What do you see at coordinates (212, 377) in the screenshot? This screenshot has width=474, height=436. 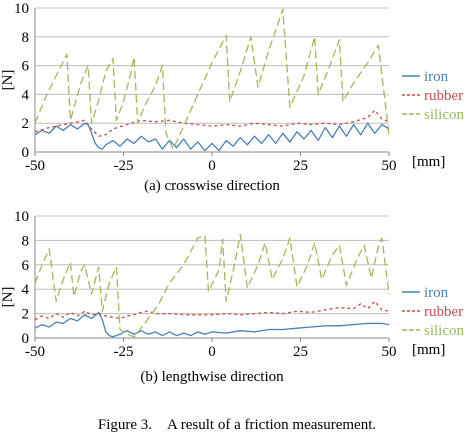 I see `panel-caption: (b) lengthwise direction` at bounding box center [212, 377].